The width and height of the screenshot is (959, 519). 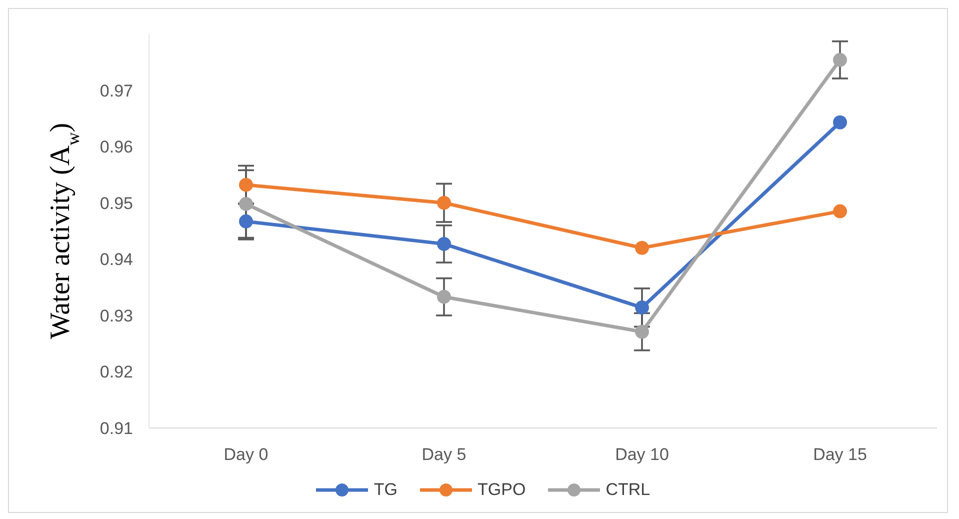 I want to click on x-tick-label: Day 5, so click(x=444, y=454).